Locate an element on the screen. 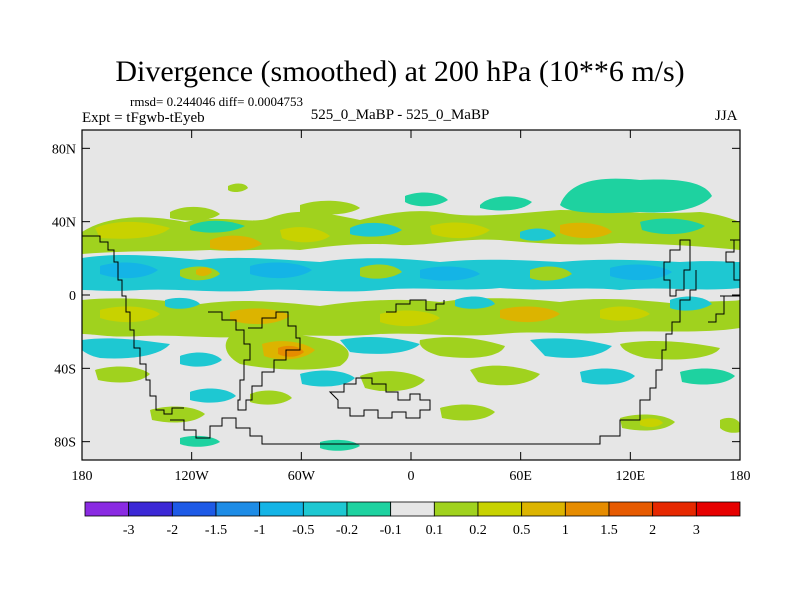 Image resolution: width=800 pixels, height=600 pixels. colorbar-label: -0.2 is located at coordinates (347, 530).